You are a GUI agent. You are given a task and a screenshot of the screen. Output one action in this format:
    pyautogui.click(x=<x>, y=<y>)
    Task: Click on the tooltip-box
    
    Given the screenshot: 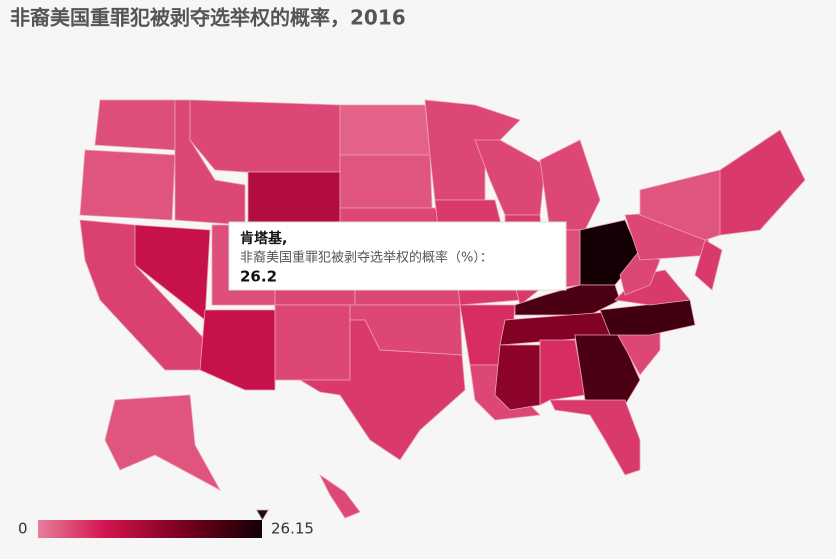 What is the action you would take?
    pyautogui.click(x=397, y=256)
    